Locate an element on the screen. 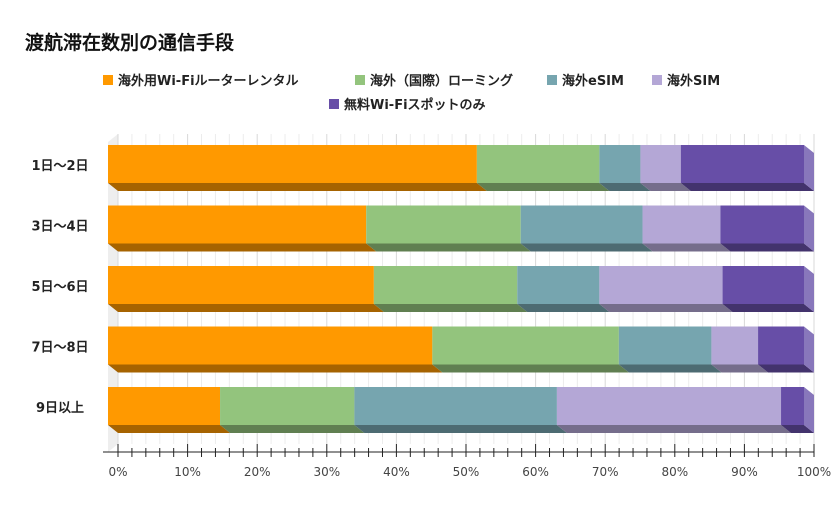  legend-label: 海外SIM is located at coordinates (694, 81).